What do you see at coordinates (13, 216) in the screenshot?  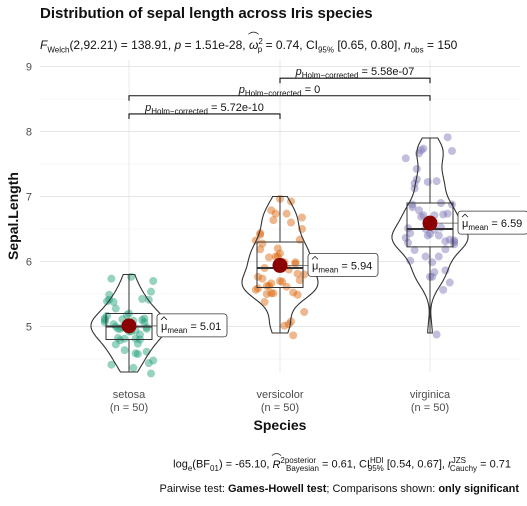 I see `y-axis-title: Sepal.Length` at bounding box center [13, 216].